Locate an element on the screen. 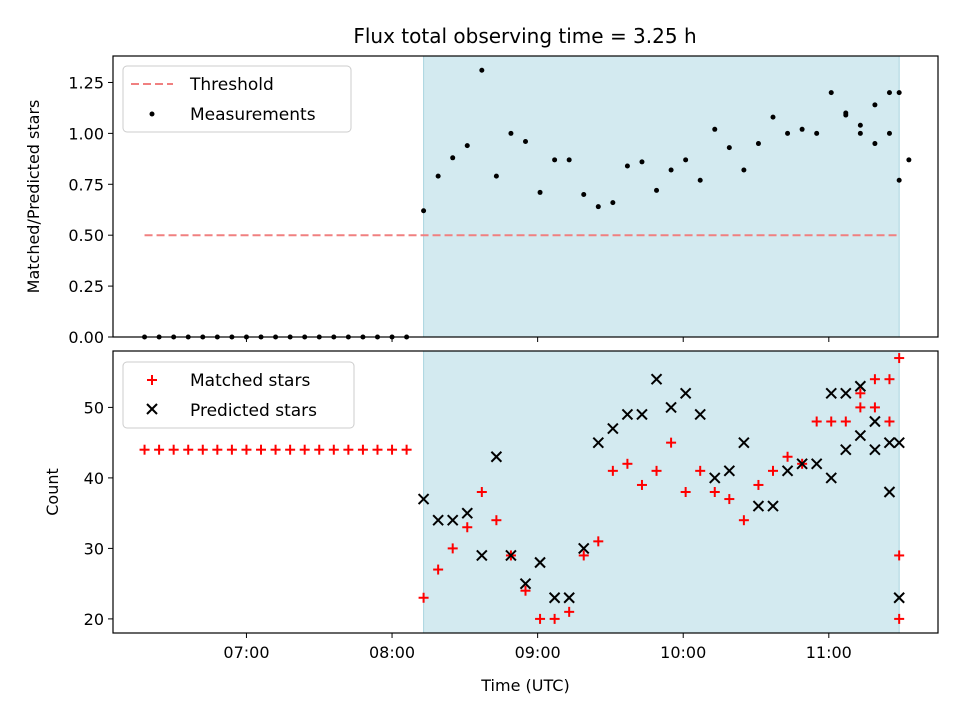 The image size is (960, 720). y-tick-label: 0.25 is located at coordinates (86, 286).